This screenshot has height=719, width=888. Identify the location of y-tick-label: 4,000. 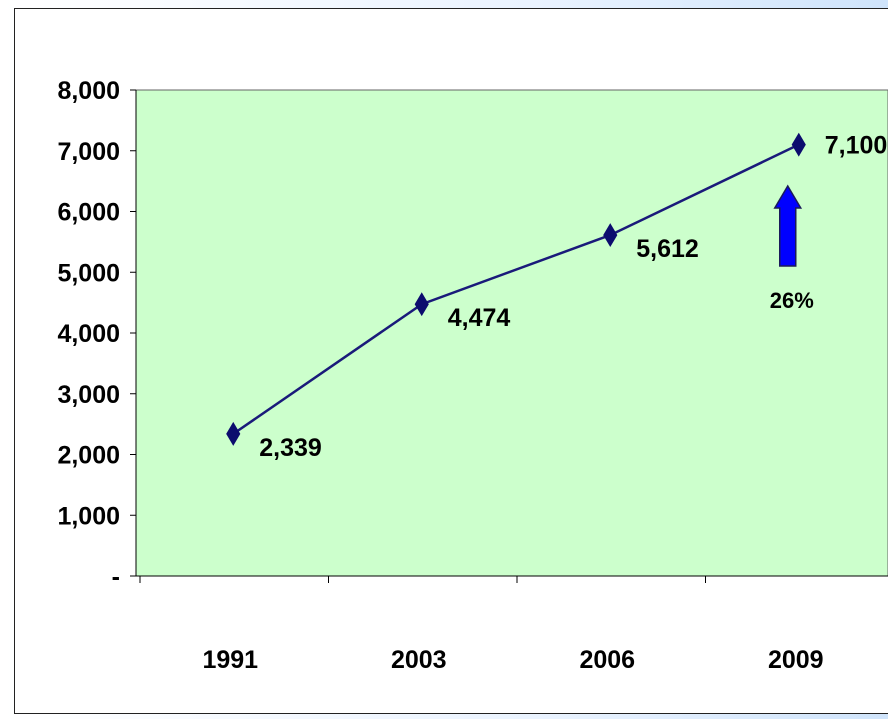
(88, 334).